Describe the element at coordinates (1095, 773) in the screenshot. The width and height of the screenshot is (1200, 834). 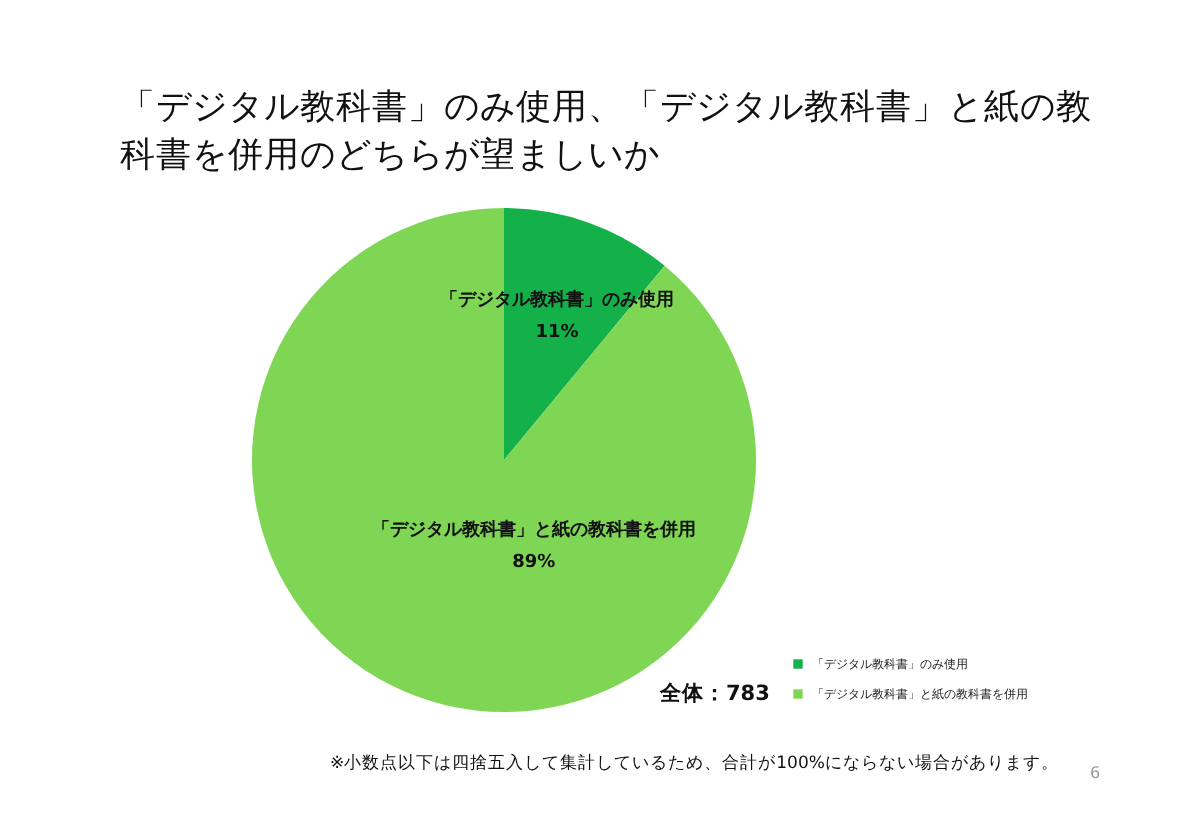
I see `text: 6` at that location.